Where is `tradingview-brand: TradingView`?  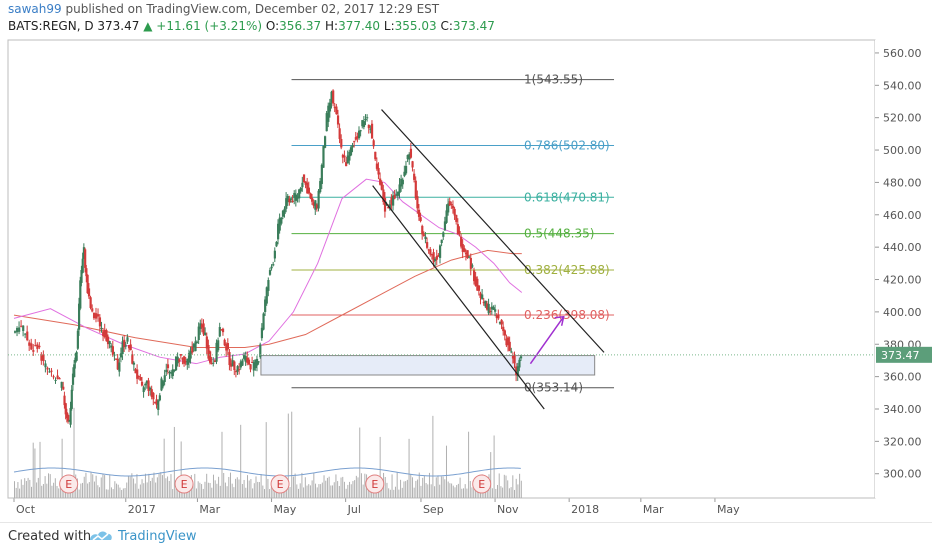 tradingview-brand: TradingView is located at coordinates (157, 536).